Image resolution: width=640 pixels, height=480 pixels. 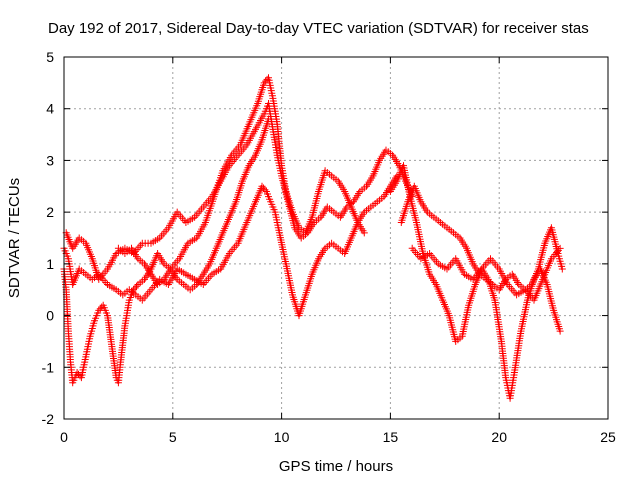 What do you see at coordinates (50, 212) in the screenshot?
I see `y-tick-label: 2` at bounding box center [50, 212].